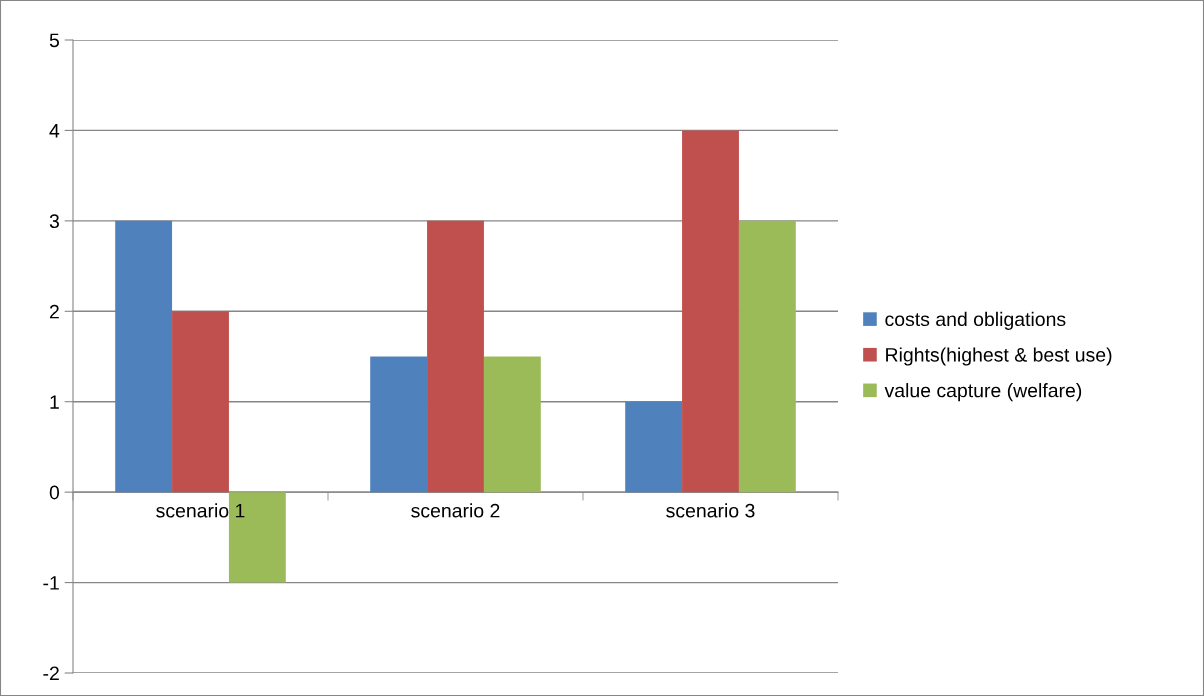  What do you see at coordinates (54, 311) in the screenshot?
I see `y-tick-label: 2` at bounding box center [54, 311].